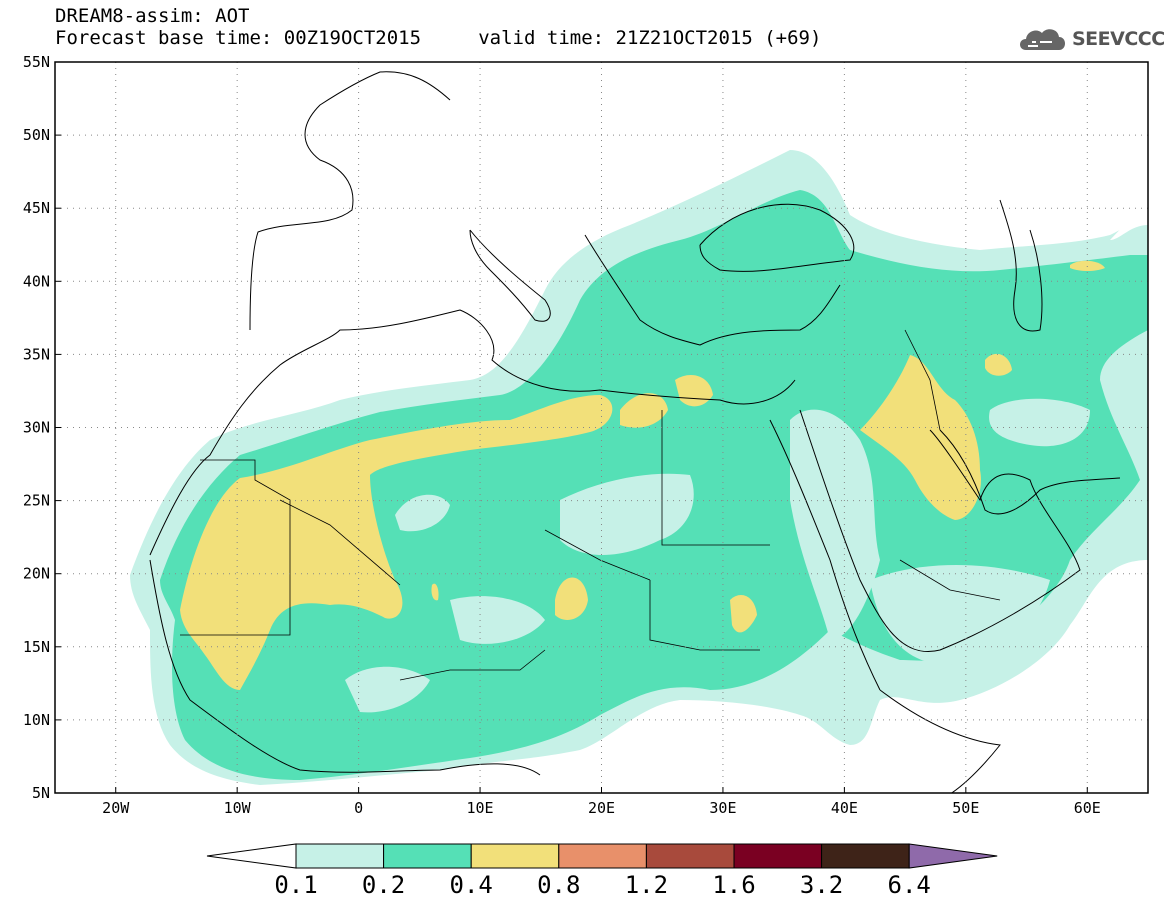 The height and width of the screenshot is (905, 1165). What do you see at coordinates (704, 615) in the screenshot?
I see `border-sudan` at bounding box center [704, 615].